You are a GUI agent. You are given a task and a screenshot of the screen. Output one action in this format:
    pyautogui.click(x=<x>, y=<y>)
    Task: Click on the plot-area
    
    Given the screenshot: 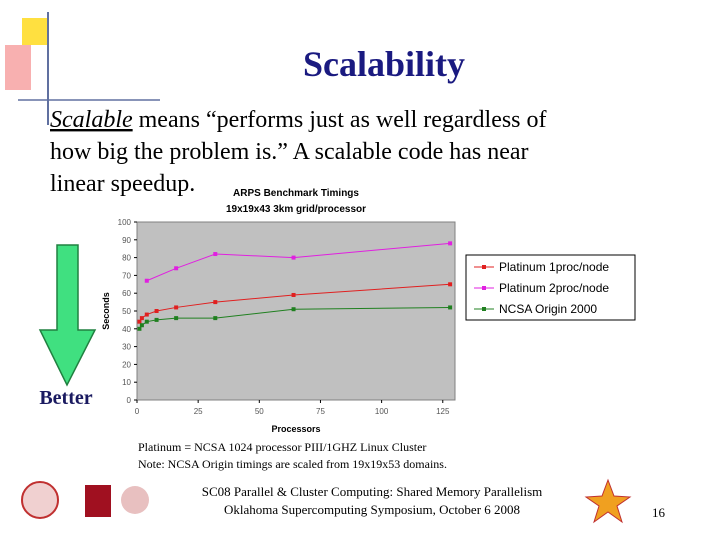 What is the action you would take?
    pyautogui.click(x=296, y=311)
    